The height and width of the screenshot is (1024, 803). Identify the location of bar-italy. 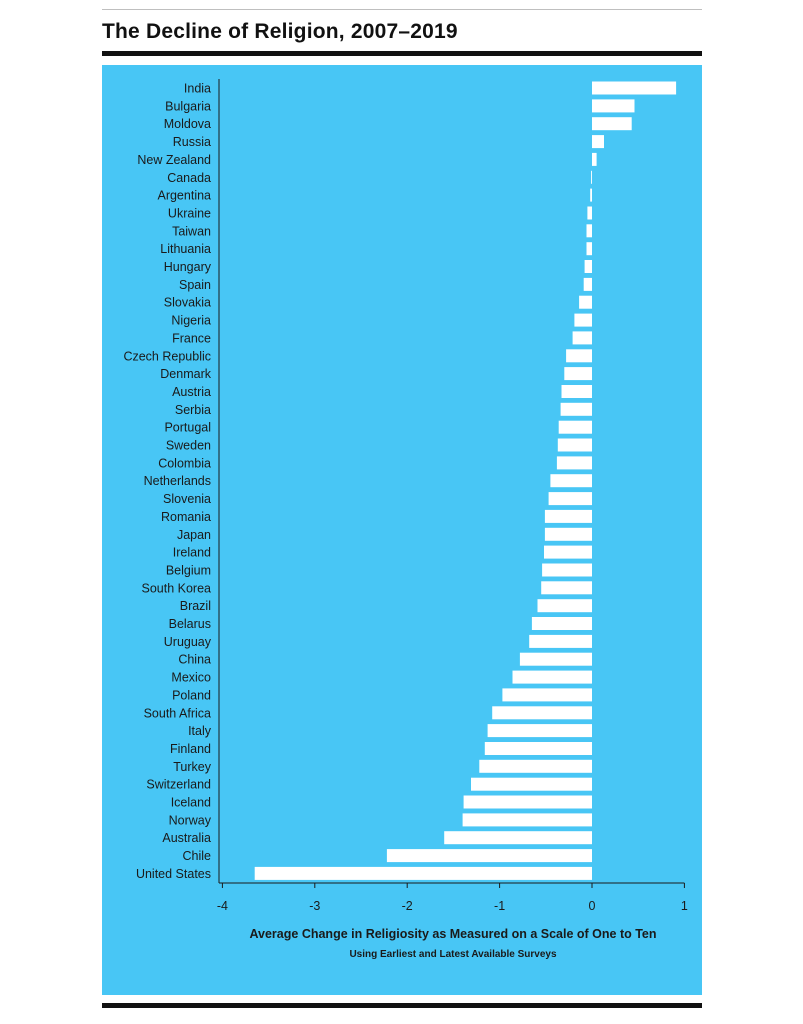
(539, 731).